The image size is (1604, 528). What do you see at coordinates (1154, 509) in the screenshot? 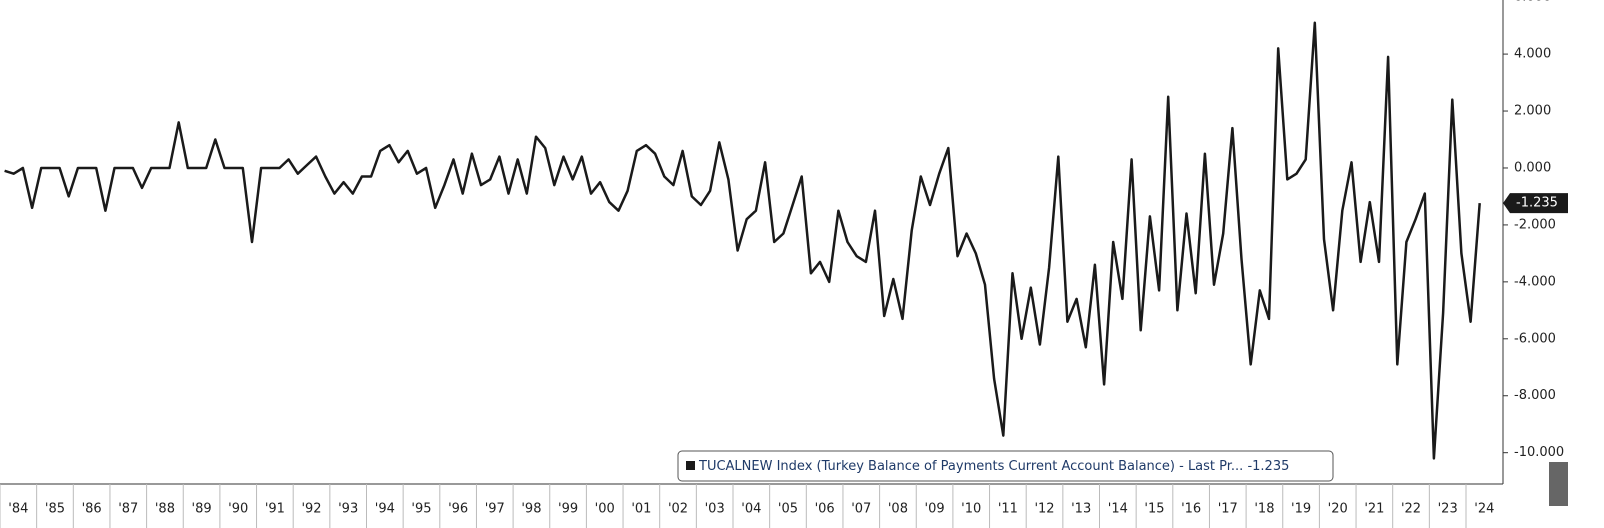
I see `x-tick-label: '15` at bounding box center [1154, 509].